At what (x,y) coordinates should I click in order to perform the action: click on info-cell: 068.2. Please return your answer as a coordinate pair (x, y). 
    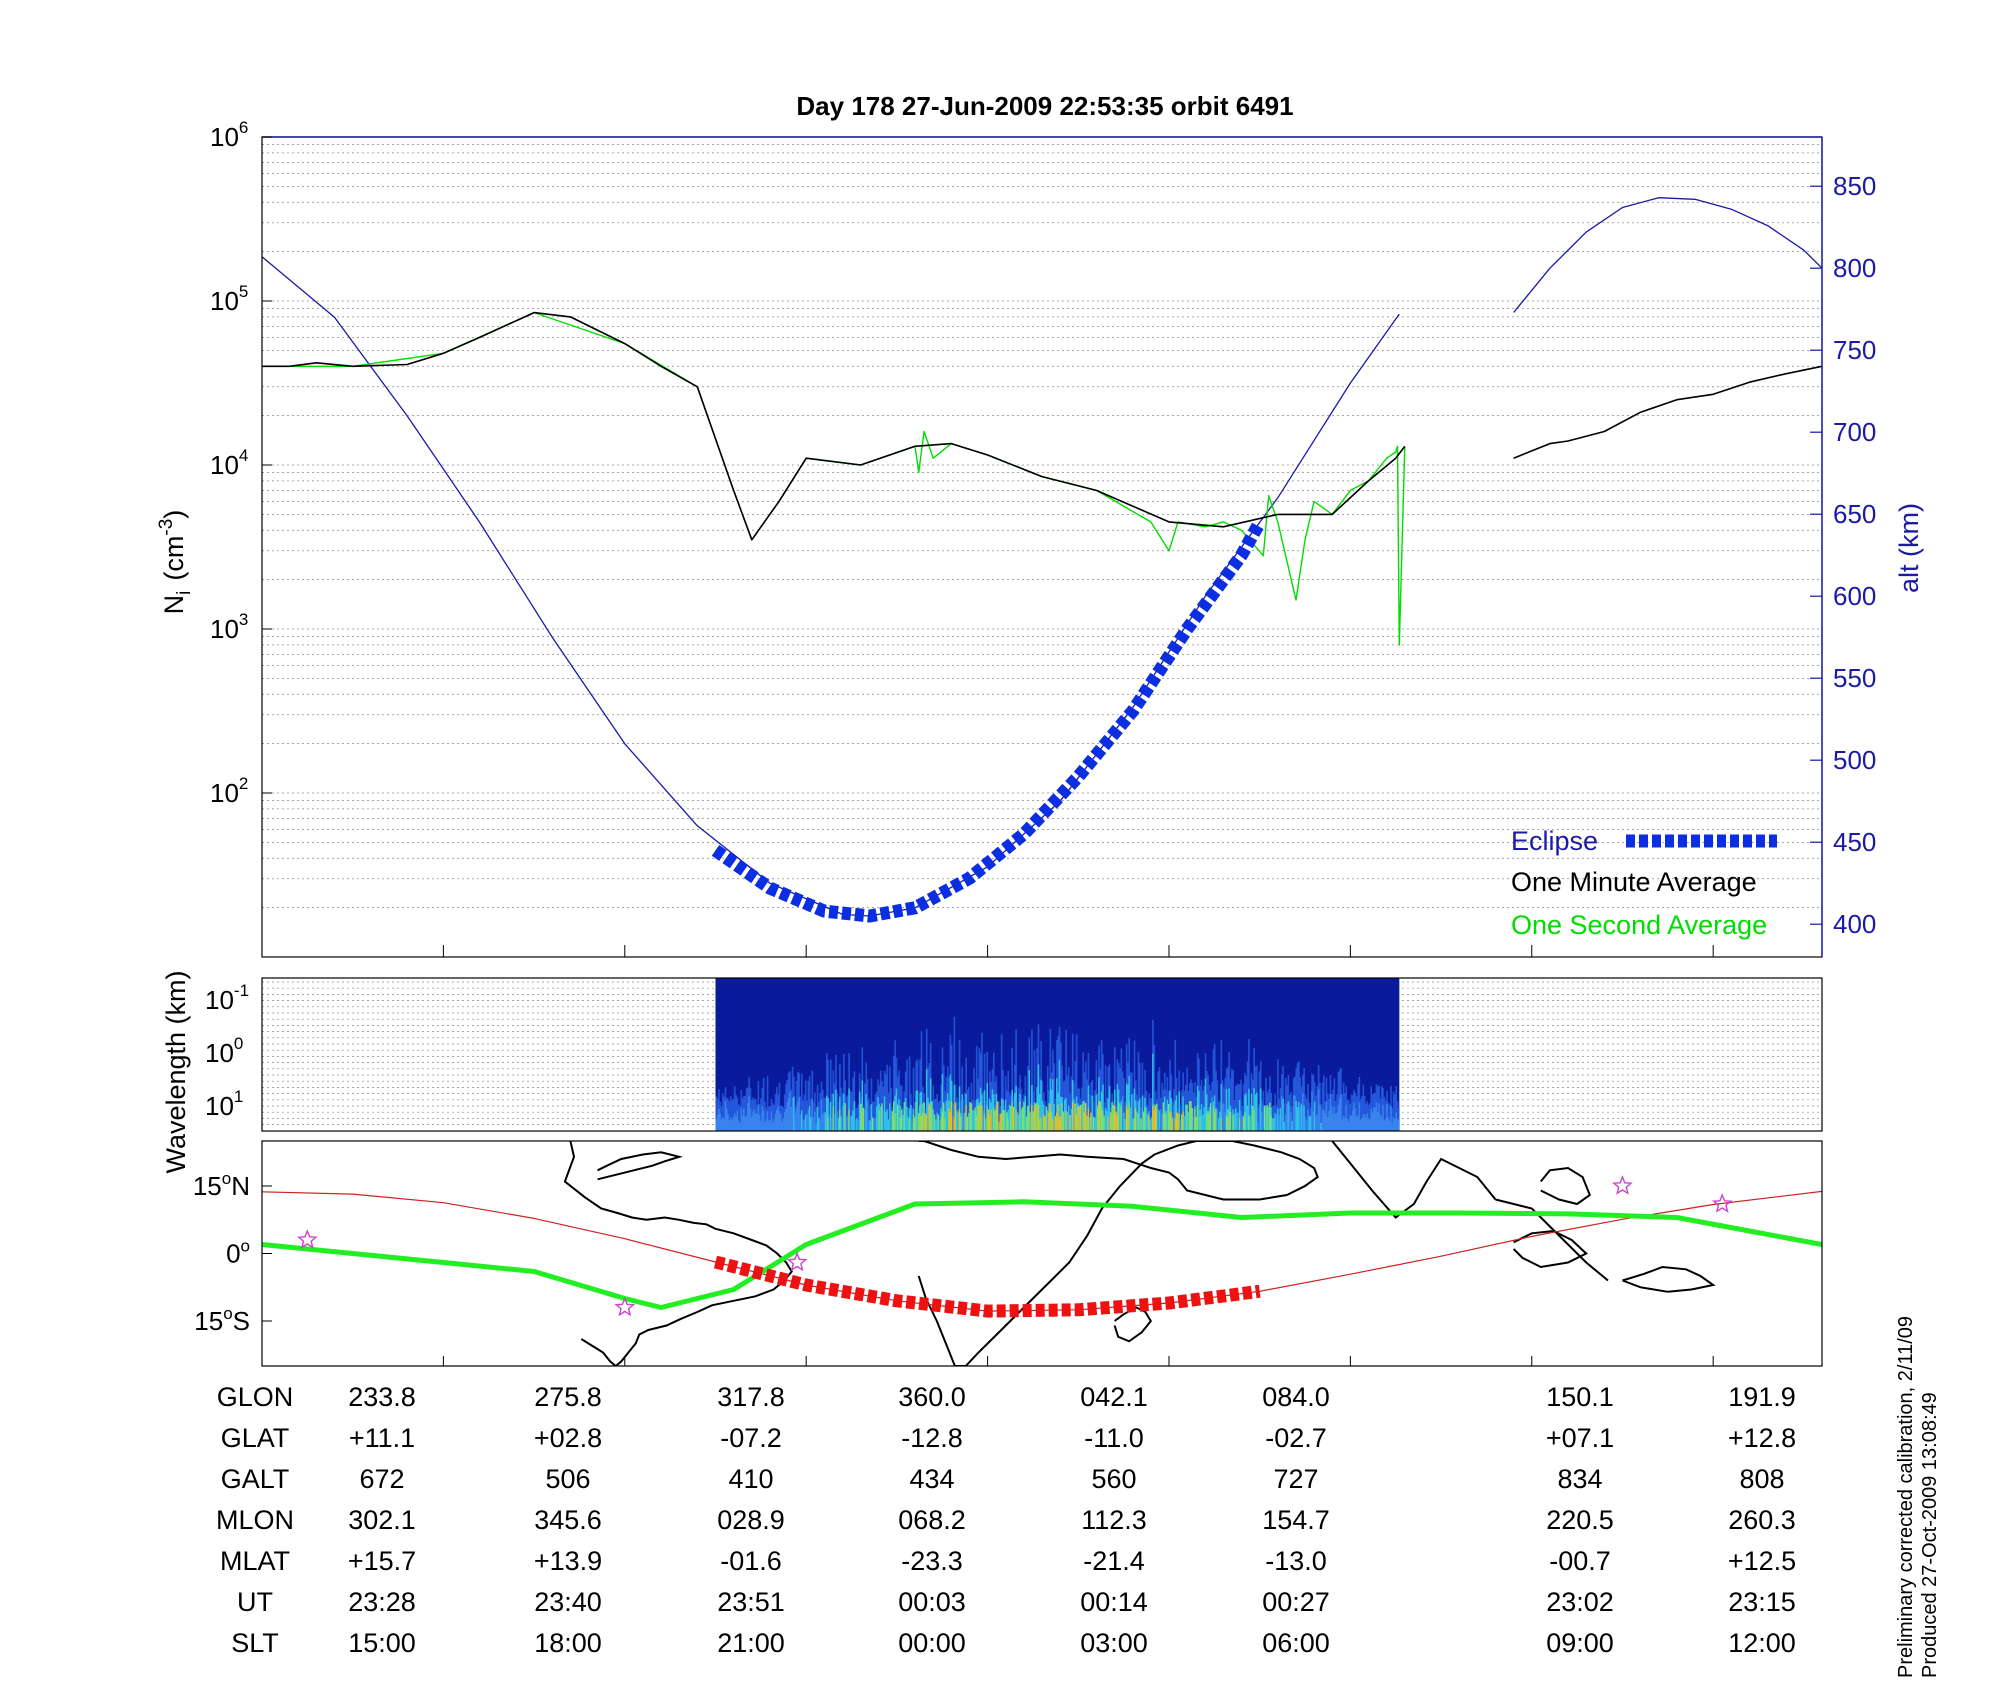
    Looking at the image, I should click on (932, 1520).